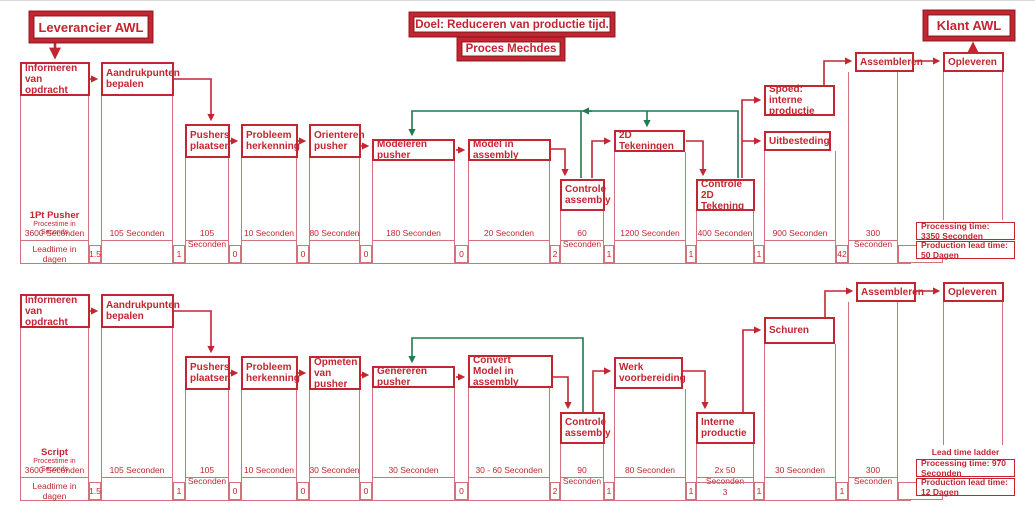  I want to click on box-pushers-plaatsen-2: Pushers plaatsen, so click(208, 373).